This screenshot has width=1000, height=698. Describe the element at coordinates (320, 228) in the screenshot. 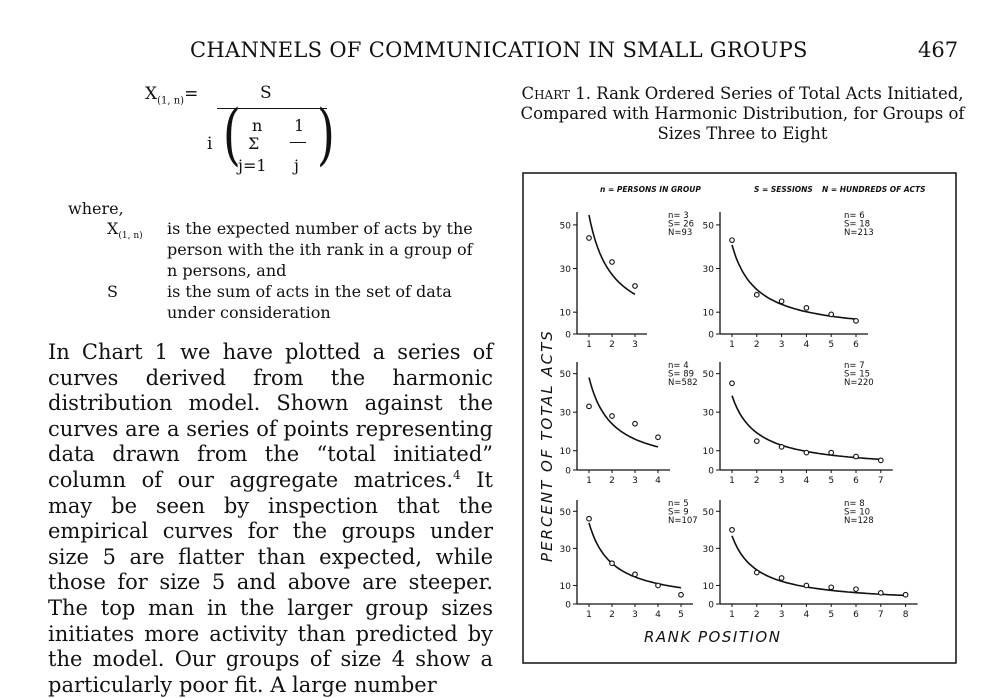

I see `definition-text: is the expected number of acts by the` at that location.